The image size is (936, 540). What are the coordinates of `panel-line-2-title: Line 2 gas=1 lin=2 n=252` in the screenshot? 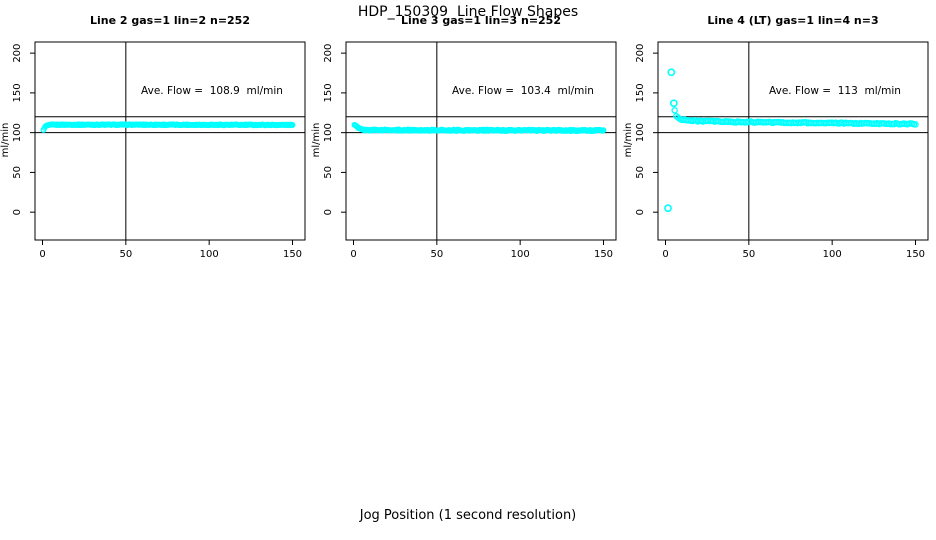 It's located at (169, 20).